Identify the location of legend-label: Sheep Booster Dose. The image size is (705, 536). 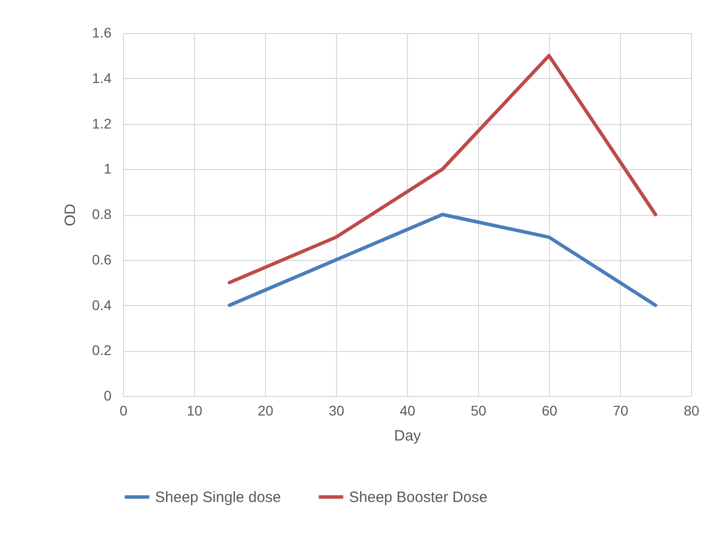
(418, 497).